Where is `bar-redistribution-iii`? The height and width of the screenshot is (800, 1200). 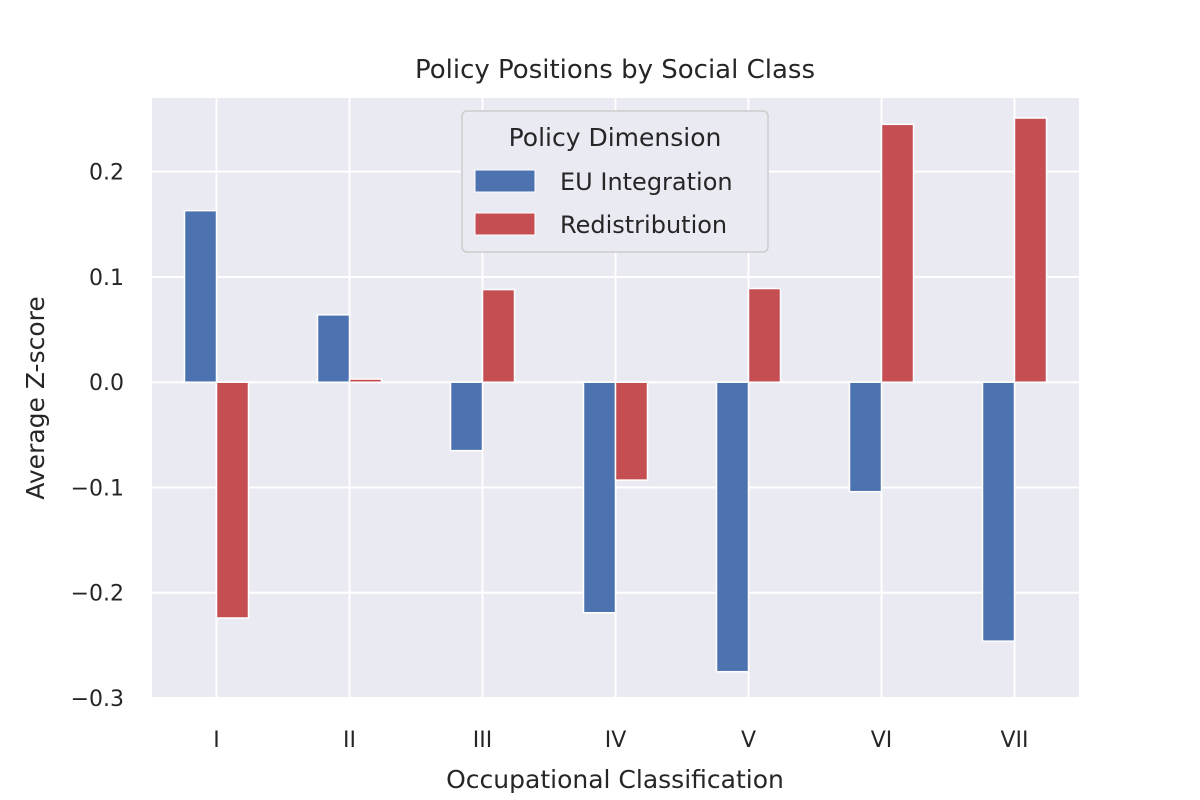 bar-redistribution-iii is located at coordinates (498, 335).